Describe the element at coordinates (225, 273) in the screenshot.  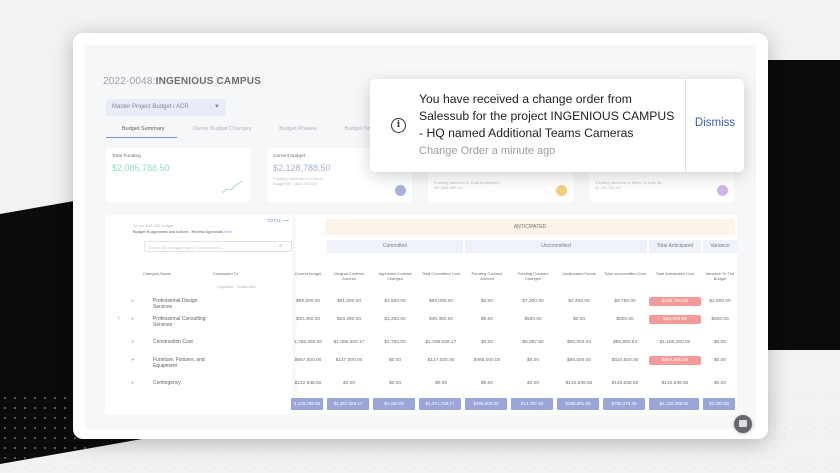
I see `contracted-to-header: Contracted To` at that location.